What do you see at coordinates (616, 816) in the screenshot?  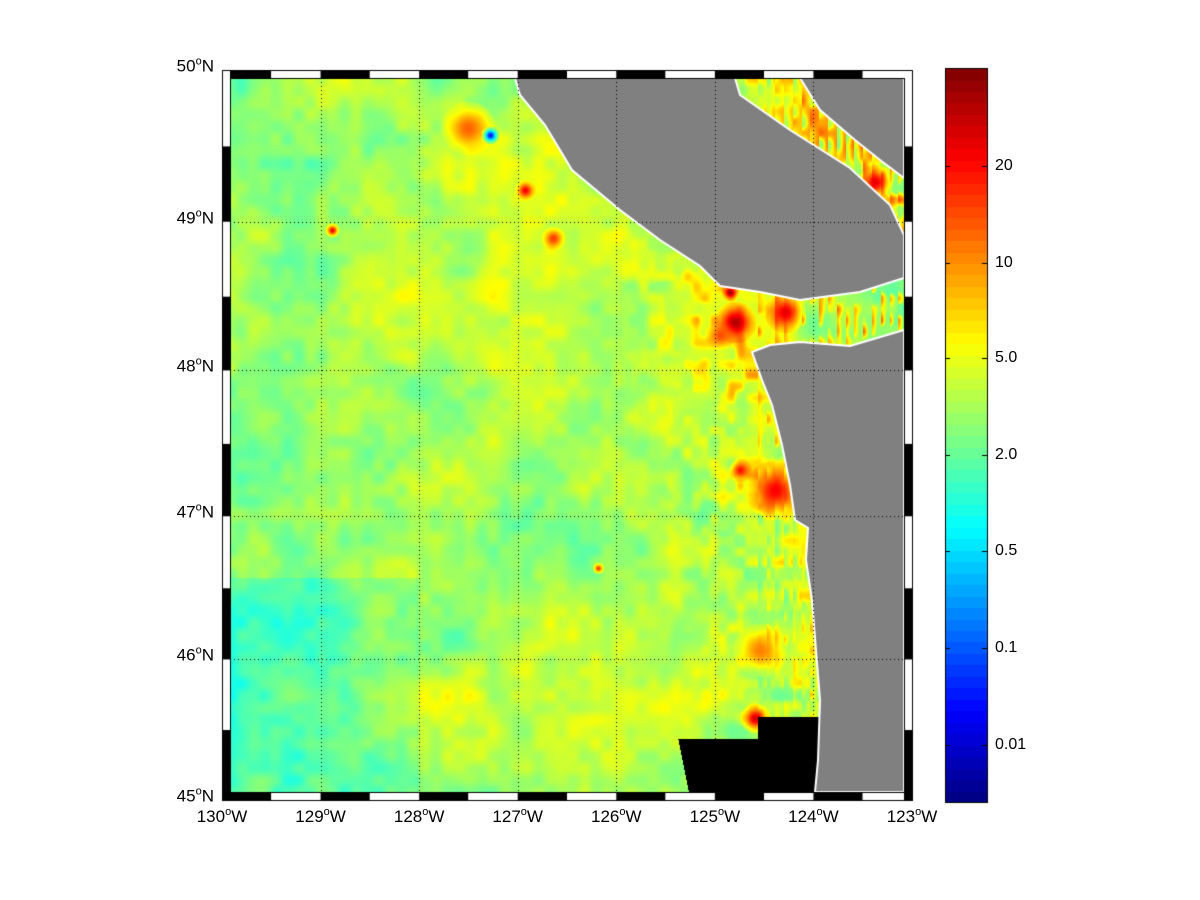 I see `lon-tick-label: 126oW` at bounding box center [616, 816].